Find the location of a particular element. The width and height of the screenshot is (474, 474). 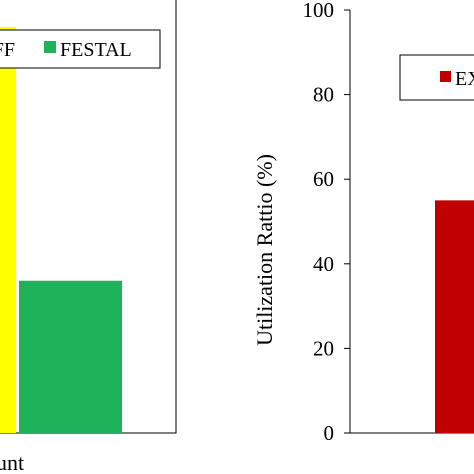

bar-ex is located at coordinates (454, 316).